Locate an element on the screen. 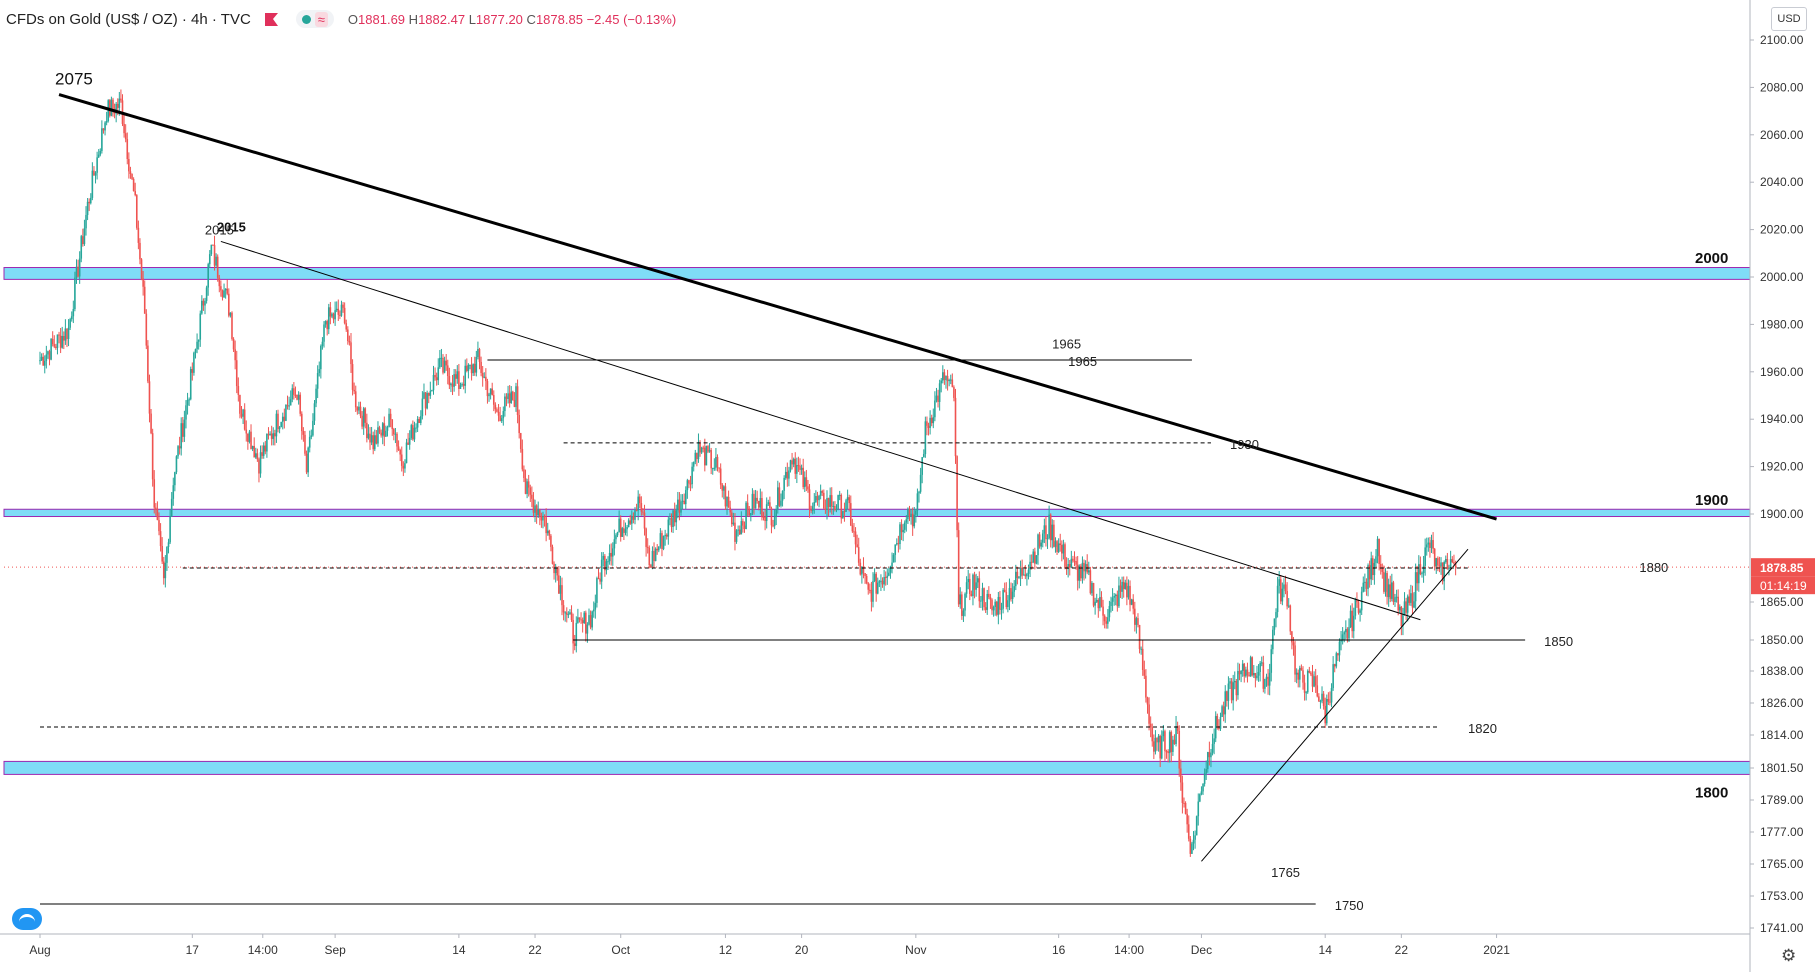 The width and height of the screenshot is (1820, 977). x-tick-label: 17 is located at coordinates (193, 950).